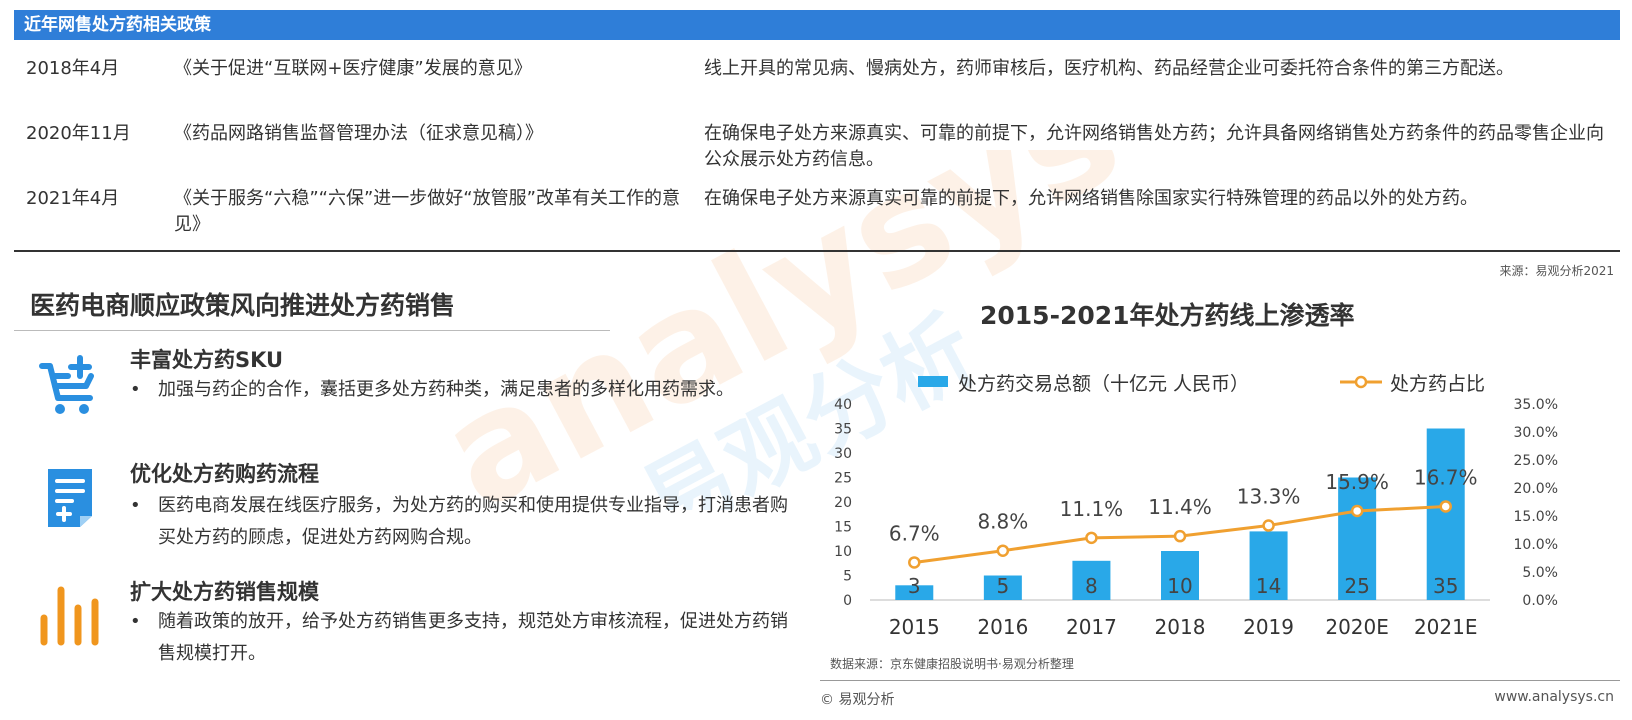  What do you see at coordinates (1268, 627) in the screenshot?
I see `x-tick-label: 2019` at bounding box center [1268, 627].